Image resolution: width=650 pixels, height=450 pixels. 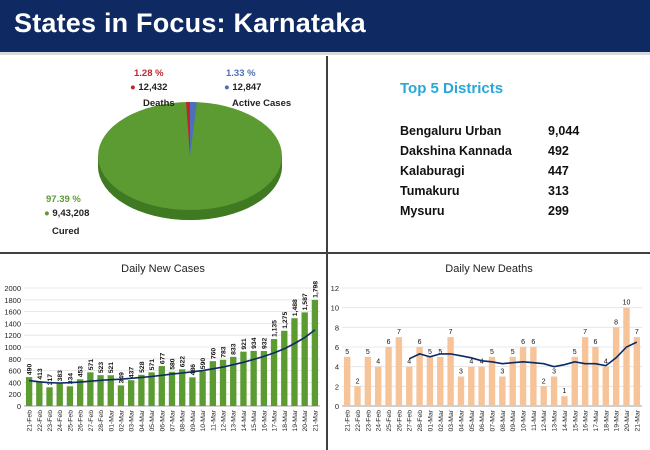 What do you see at coordinates (132, 420) in the screenshot?
I see `x-tick-label: 03-Mar` at bounding box center [132, 420].